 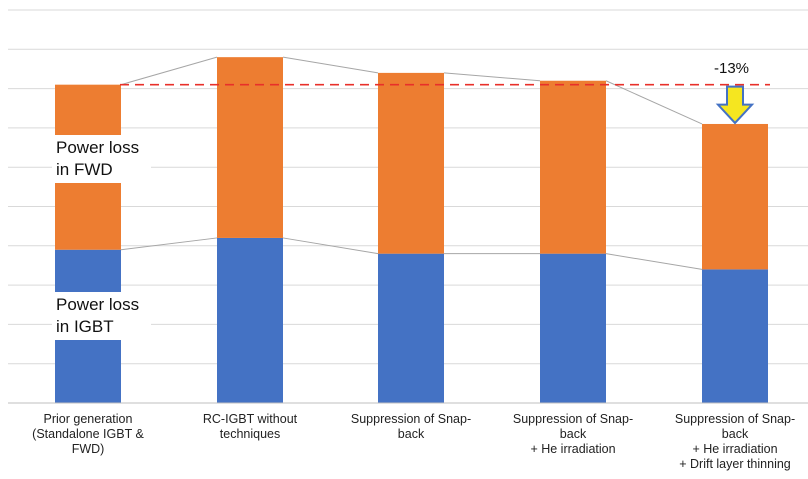 I want to click on reduction-arrow, so click(x=735, y=105).